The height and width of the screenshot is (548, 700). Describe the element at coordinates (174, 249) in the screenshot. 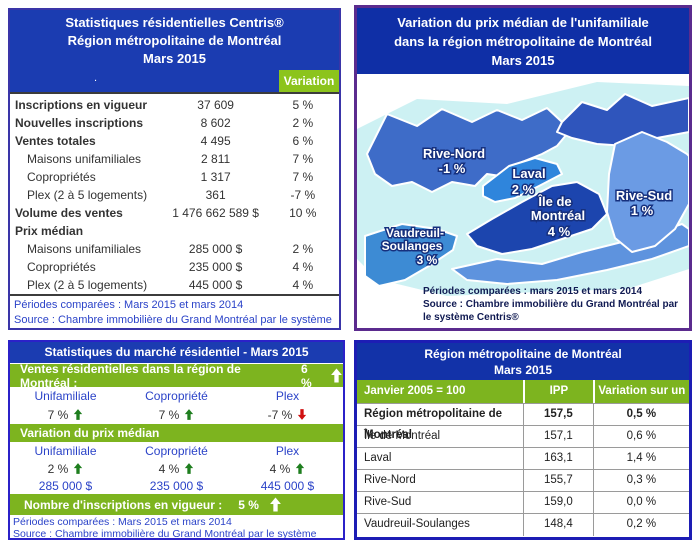

I see `table-row: Maisons unifamiliales 285 000 $ 2 %` at that location.